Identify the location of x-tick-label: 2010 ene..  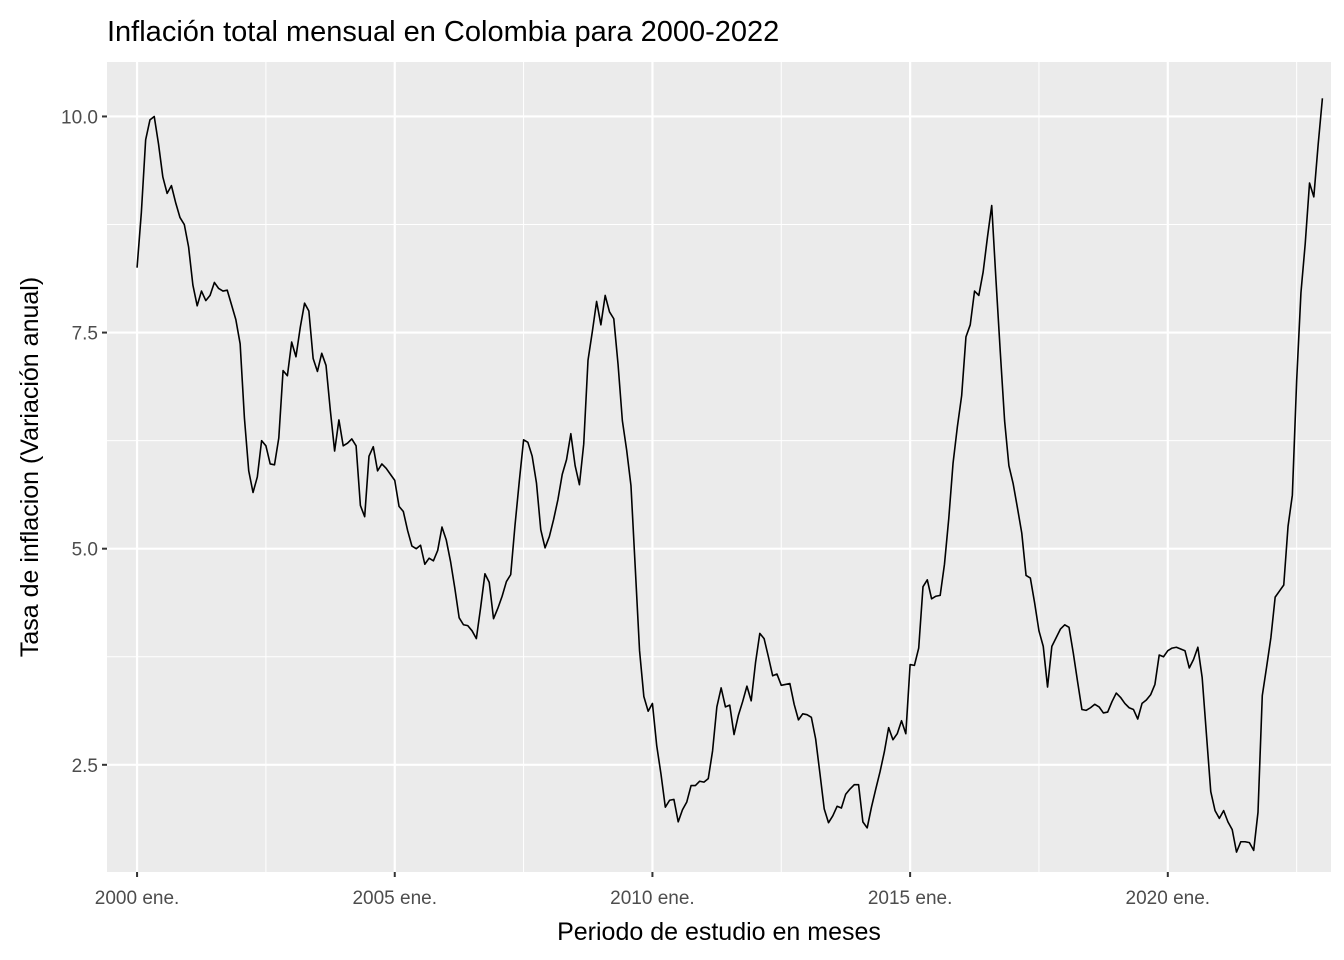
(652, 898).